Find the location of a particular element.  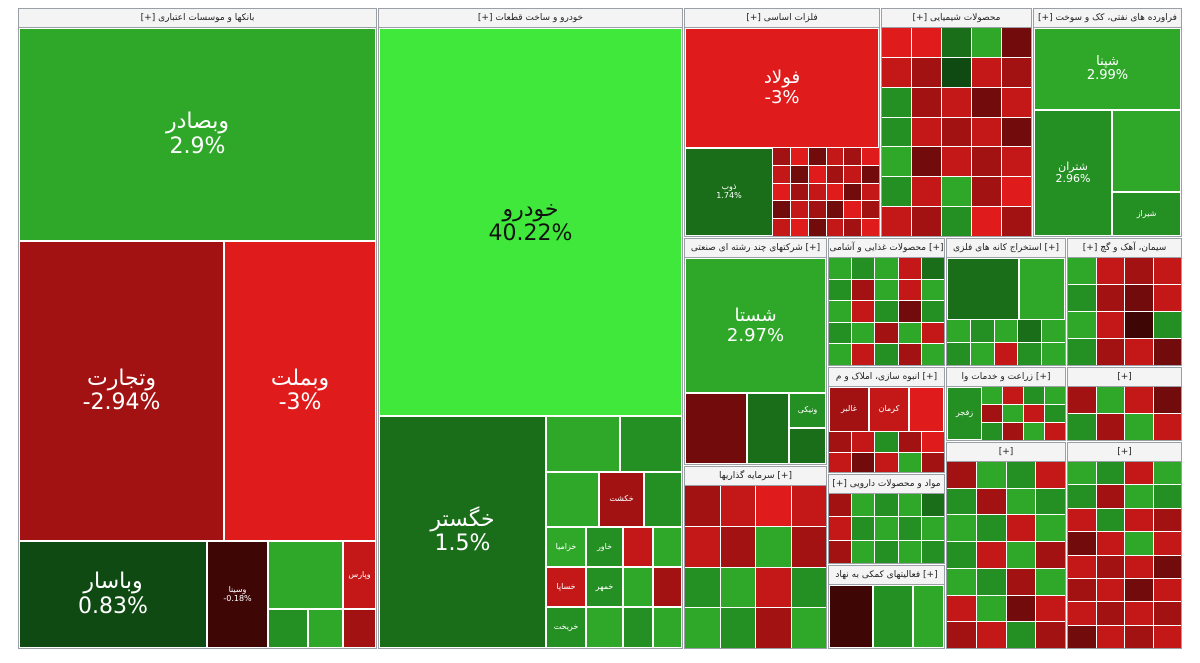

tile-khodro: خودرو 40.22% is located at coordinates (530, 222).